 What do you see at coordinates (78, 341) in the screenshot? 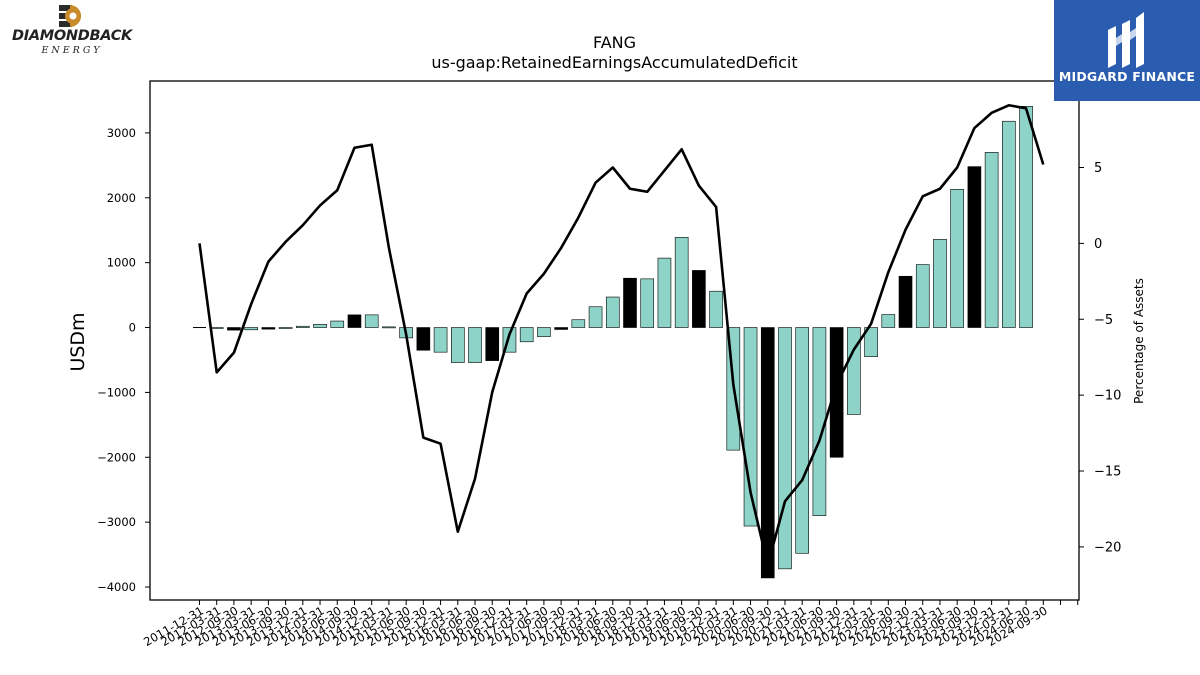
I see `y-axis-label: USDm` at bounding box center [78, 341].